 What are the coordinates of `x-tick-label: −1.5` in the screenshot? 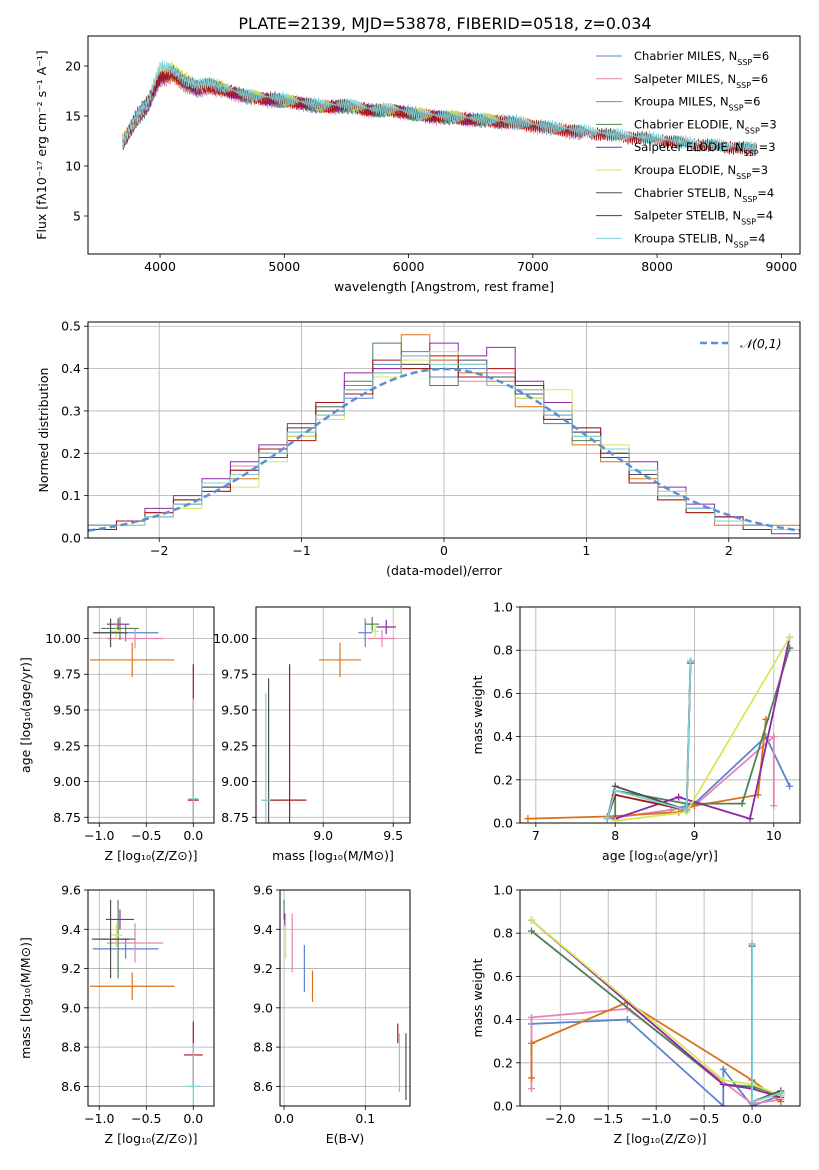 It's located at (608, 1118).